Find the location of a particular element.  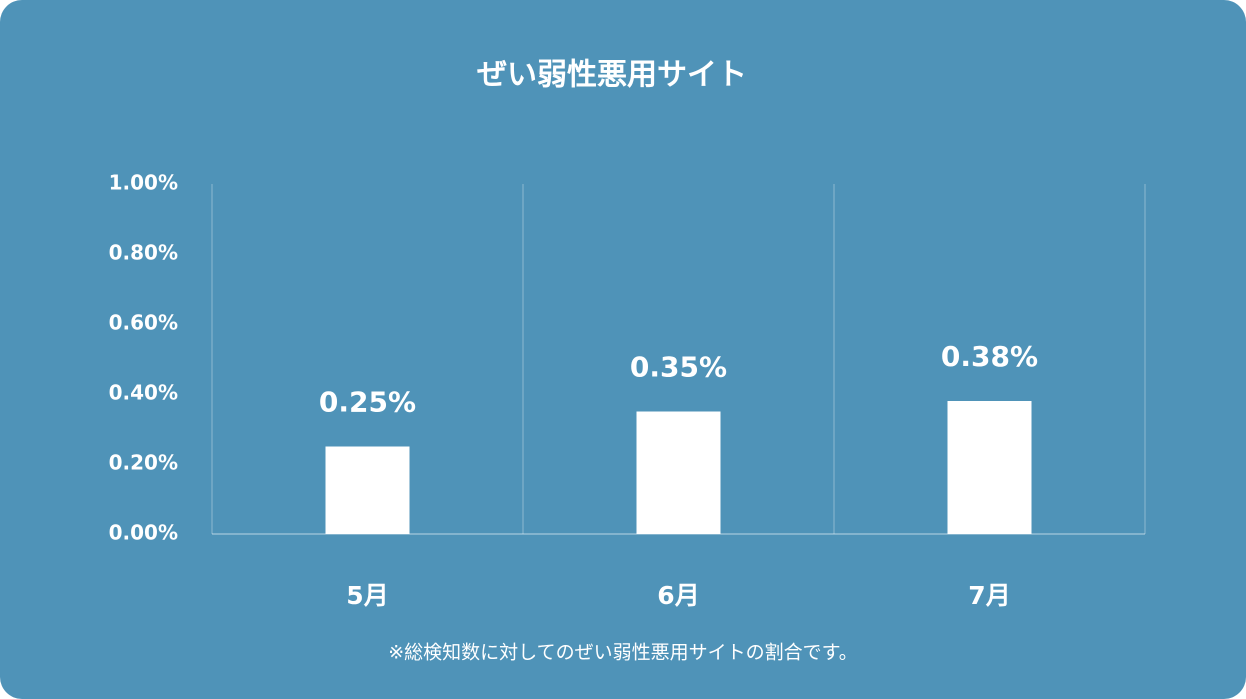

value-label: 0.25% is located at coordinates (367, 402).